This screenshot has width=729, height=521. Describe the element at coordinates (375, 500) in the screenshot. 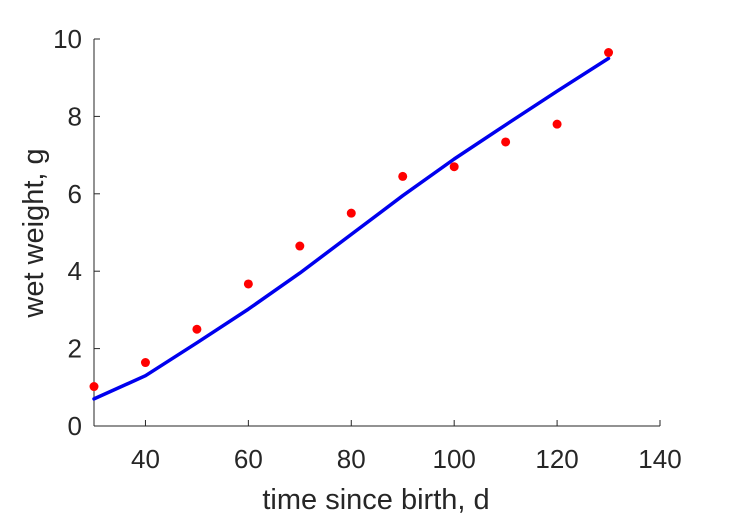

I see `x-axis-label: time since birth, d` at that location.